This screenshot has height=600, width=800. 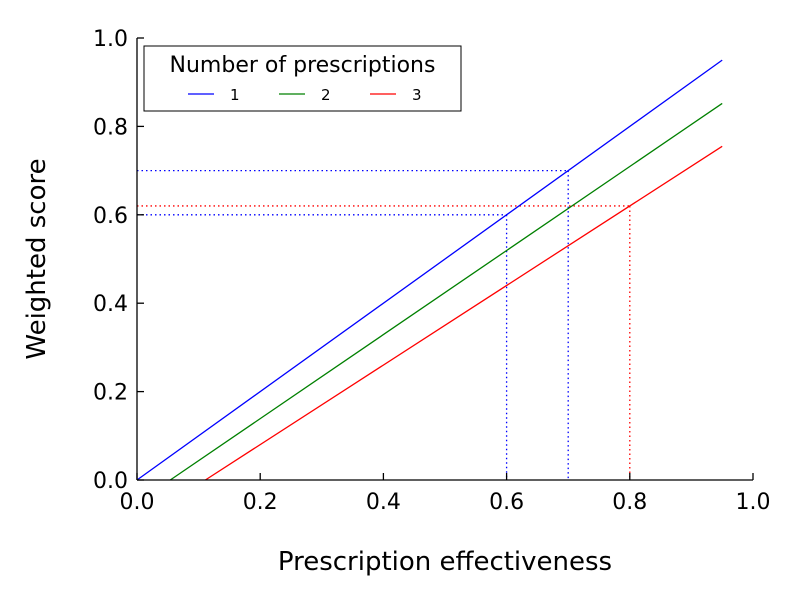 What do you see at coordinates (110, 481) in the screenshot?
I see `y-tick-label: 0.0` at bounding box center [110, 481].